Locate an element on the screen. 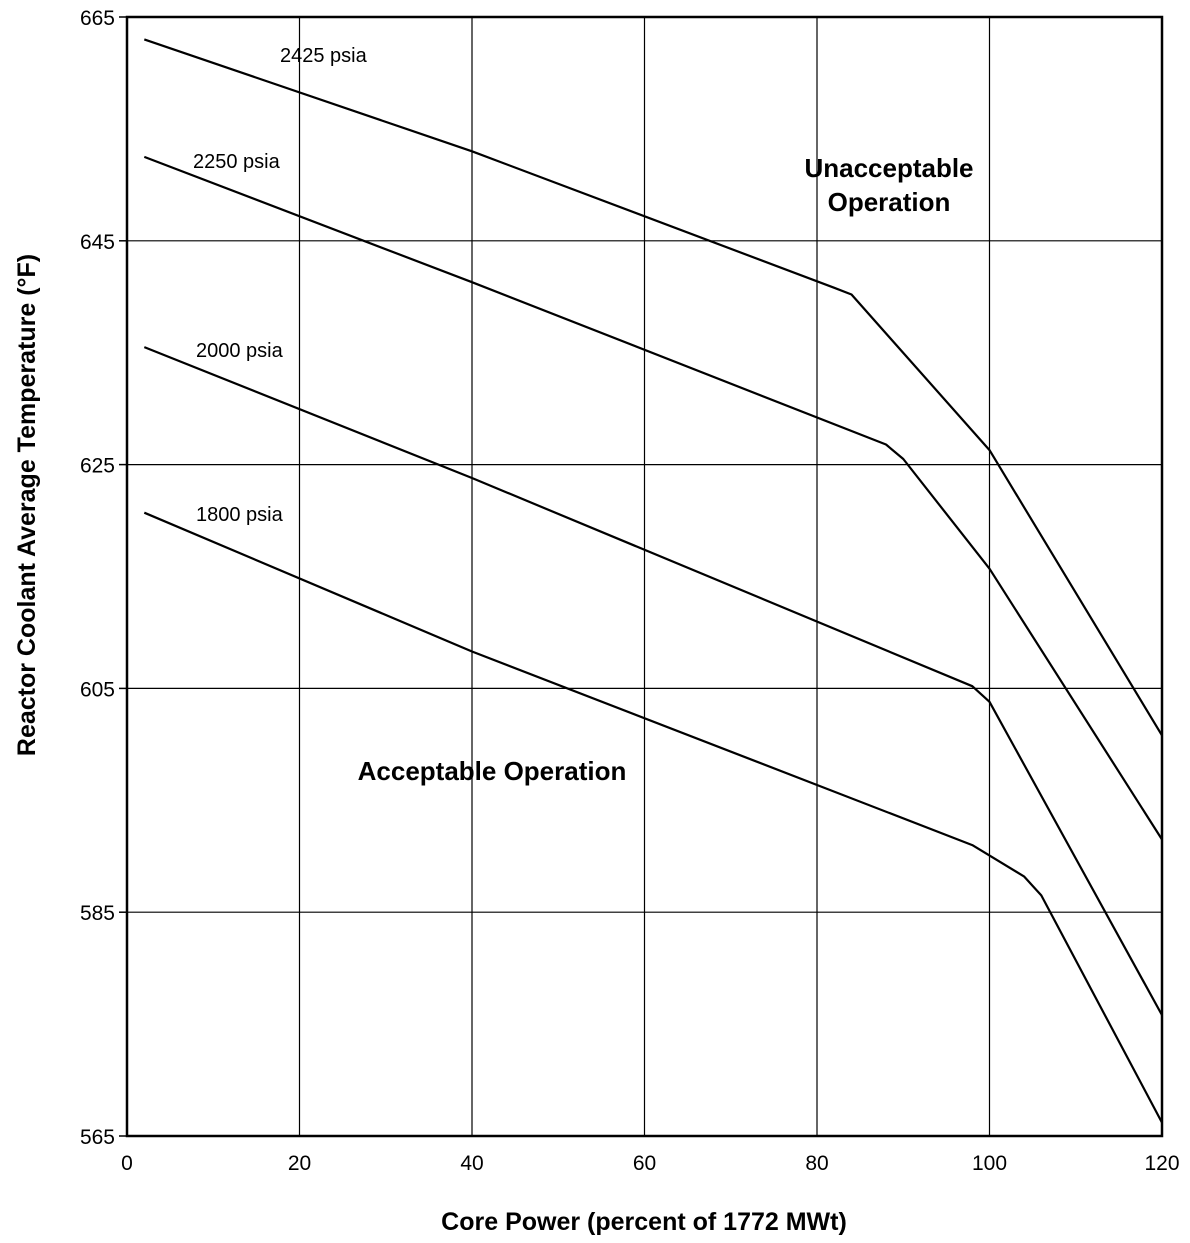  region-label: Unacceptable is located at coordinates (888, 168).